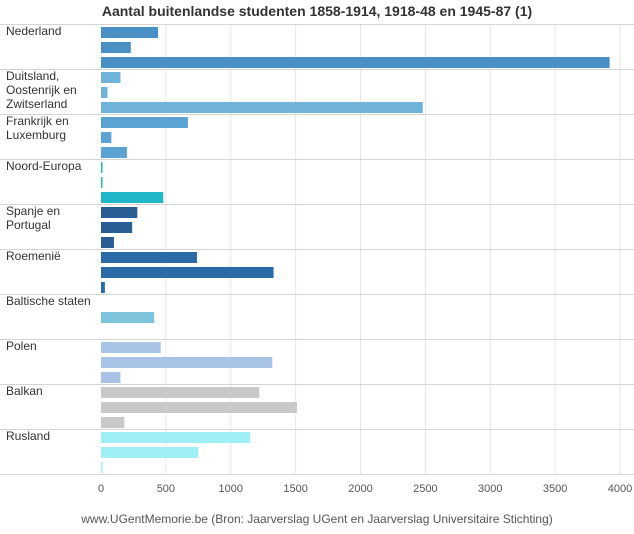  Describe the element at coordinates (32, 76) in the screenshot. I see `category-label-line: Duitsland,` at that location.